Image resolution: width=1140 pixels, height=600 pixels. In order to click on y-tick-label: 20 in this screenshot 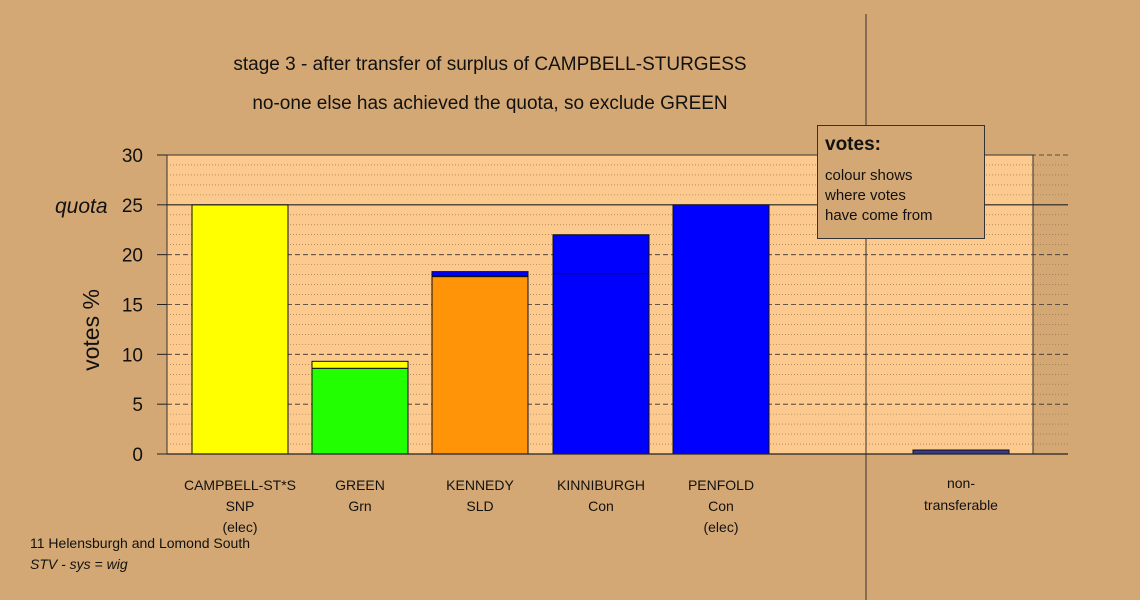, I will do `click(132, 256)`.